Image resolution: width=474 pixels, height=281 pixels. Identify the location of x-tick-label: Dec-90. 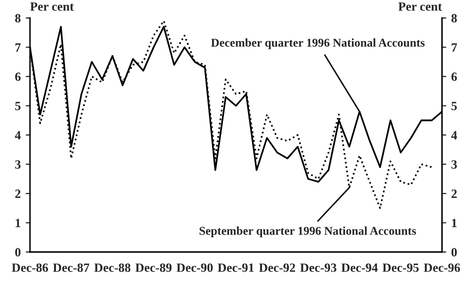
(194, 267).